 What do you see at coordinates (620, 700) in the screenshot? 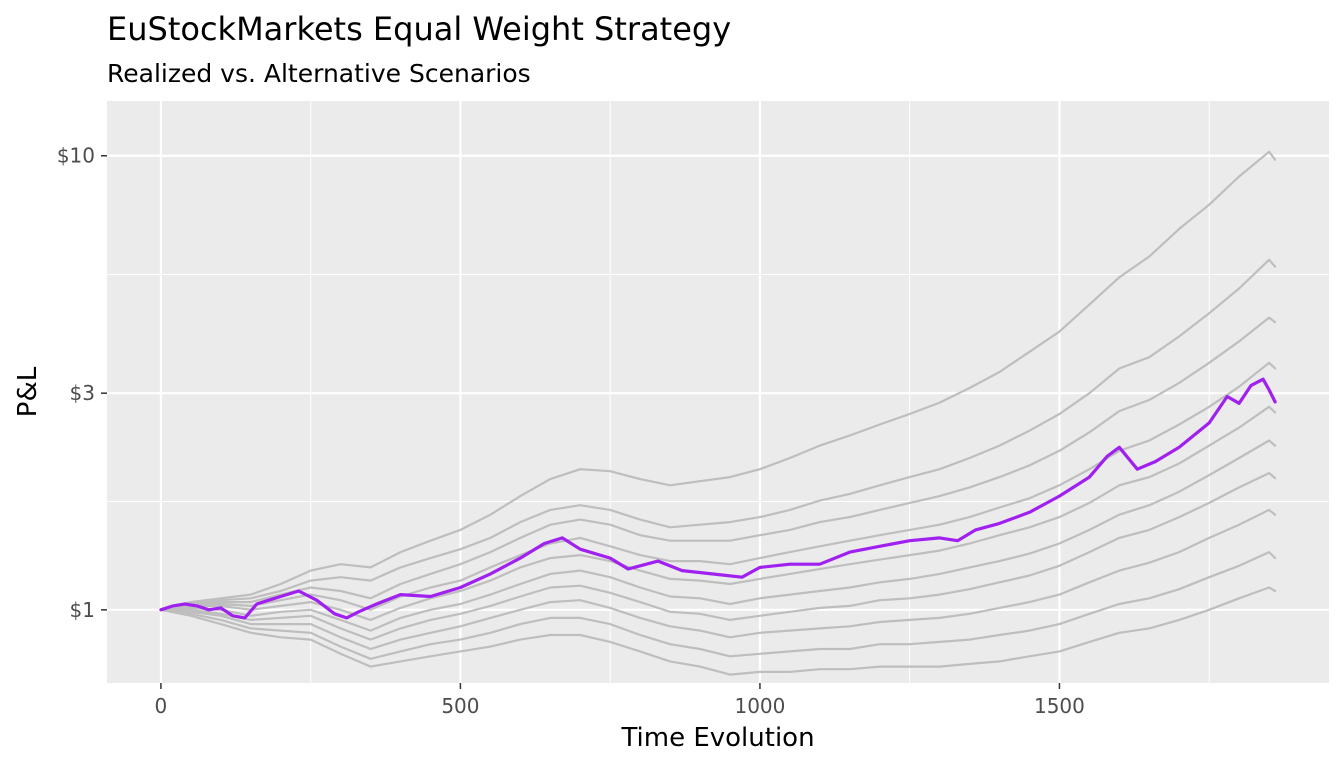
I see `x-axis: 0 500 1000 1500` at bounding box center [620, 700].